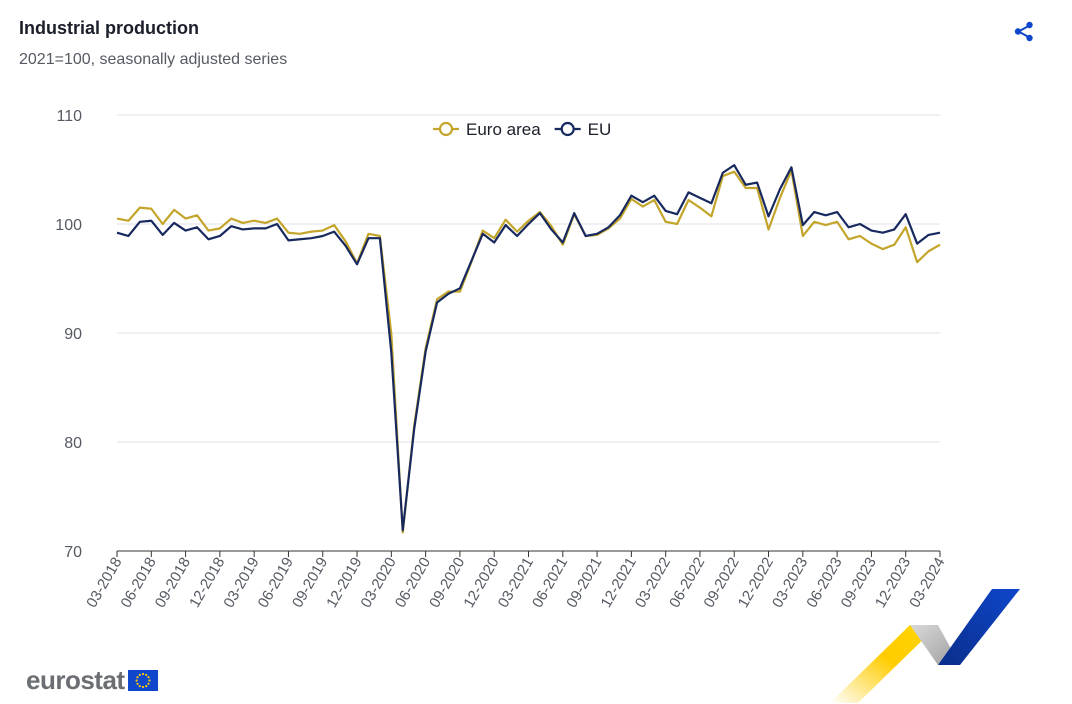 Image resolution: width=1072 pixels, height=704 pixels. Describe the element at coordinates (73, 552) in the screenshot. I see `y-tick-label: 70` at that location.